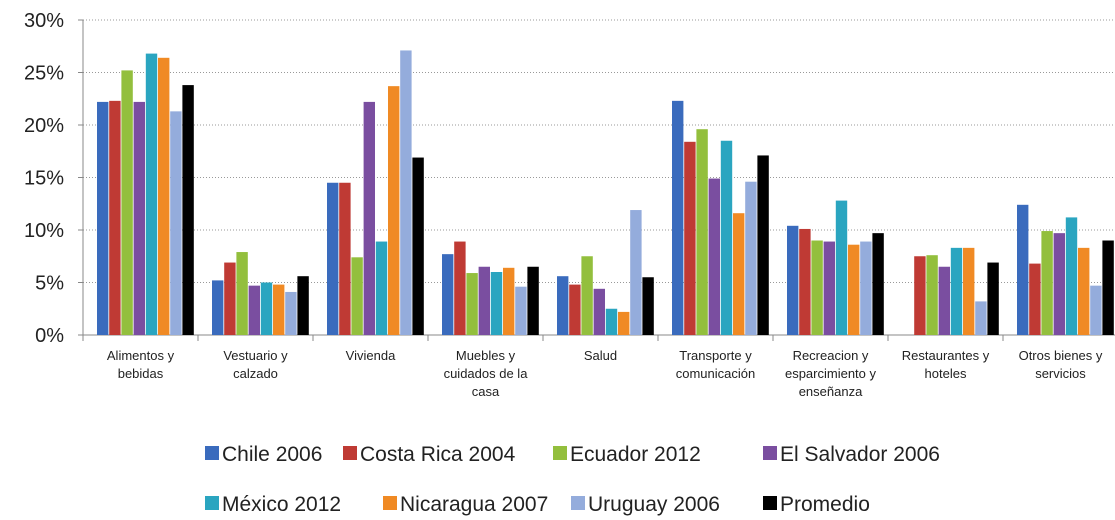  Describe the element at coordinates (860, 454) in the screenshot. I see `legend-label: El Salvador 2006` at that location.